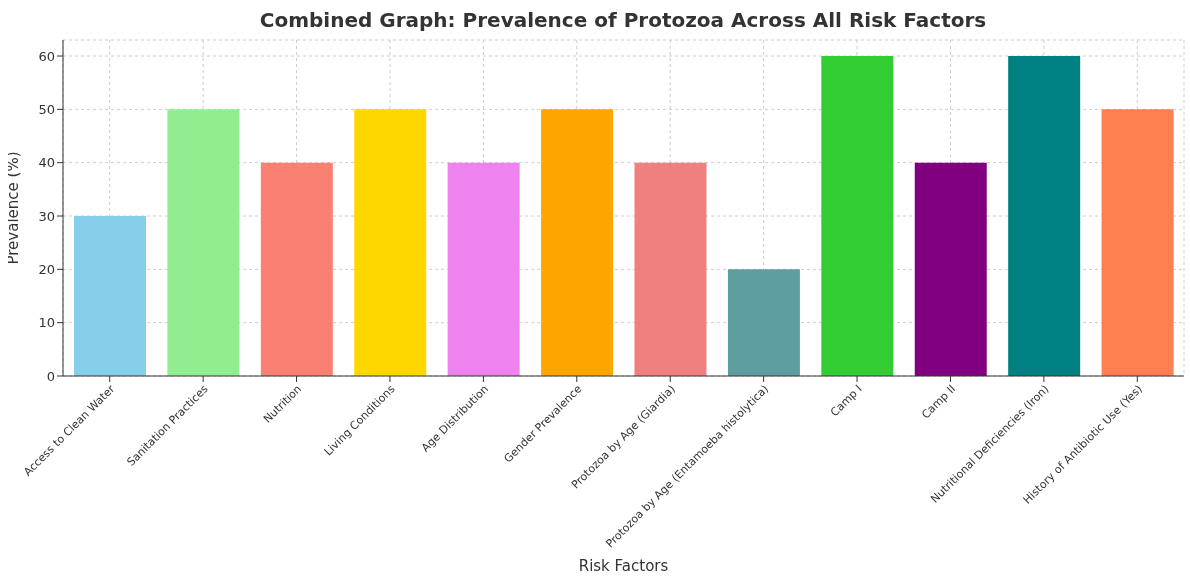  I want to click on y-tick-label: 60, so click(46, 56).